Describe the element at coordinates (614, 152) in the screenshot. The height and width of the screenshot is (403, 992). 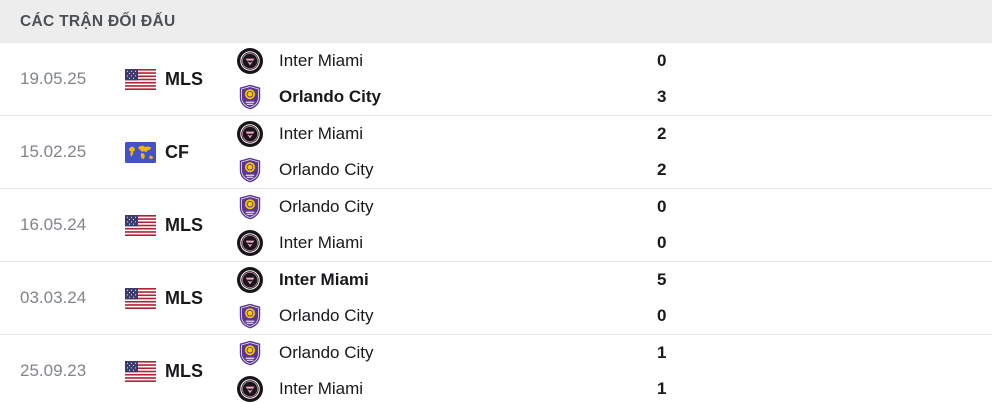
I see `teams-column: Inter Miami 2 Orlando City 2` at that location.